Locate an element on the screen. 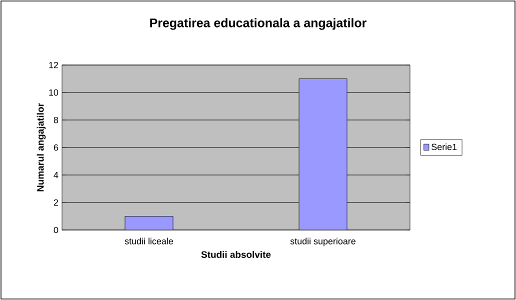 The image size is (516, 300). y-axis-title: Numarul angajatilor is located at coordinates (41, 147).